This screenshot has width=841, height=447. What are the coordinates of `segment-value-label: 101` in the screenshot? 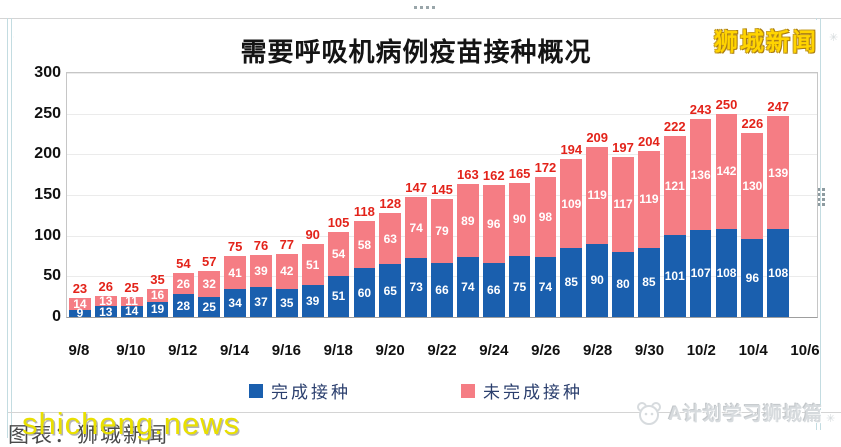 It's located at (674, 275).